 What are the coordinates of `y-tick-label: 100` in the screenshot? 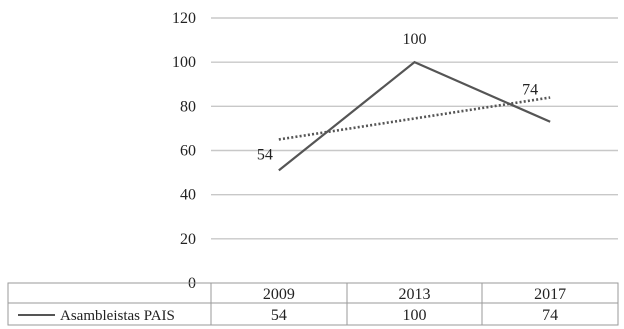 It's located at (184, 62).